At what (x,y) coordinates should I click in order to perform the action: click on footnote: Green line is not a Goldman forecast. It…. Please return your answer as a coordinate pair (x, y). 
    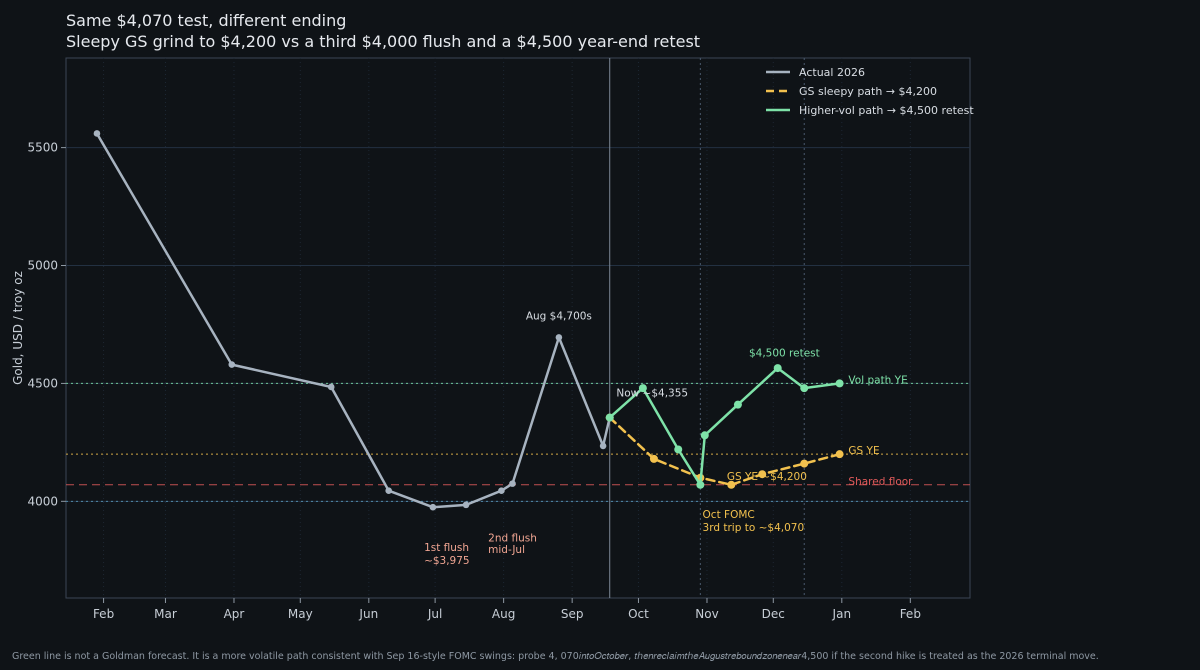
    Looking at the image, I should click on (555, 656).